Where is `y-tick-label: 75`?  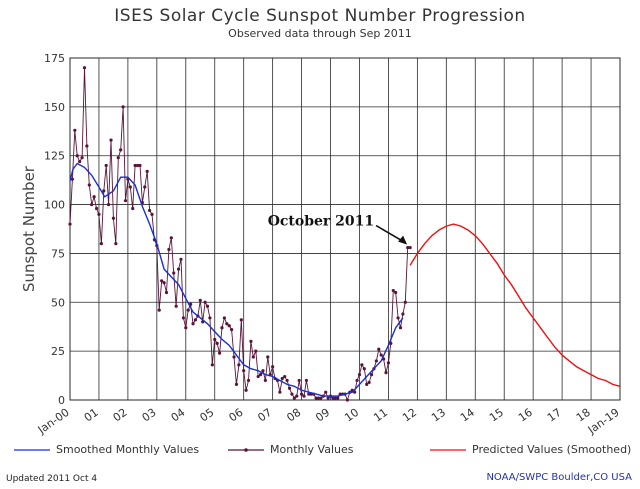 y-tick-label: 75 is located at coordinates (58, 253).